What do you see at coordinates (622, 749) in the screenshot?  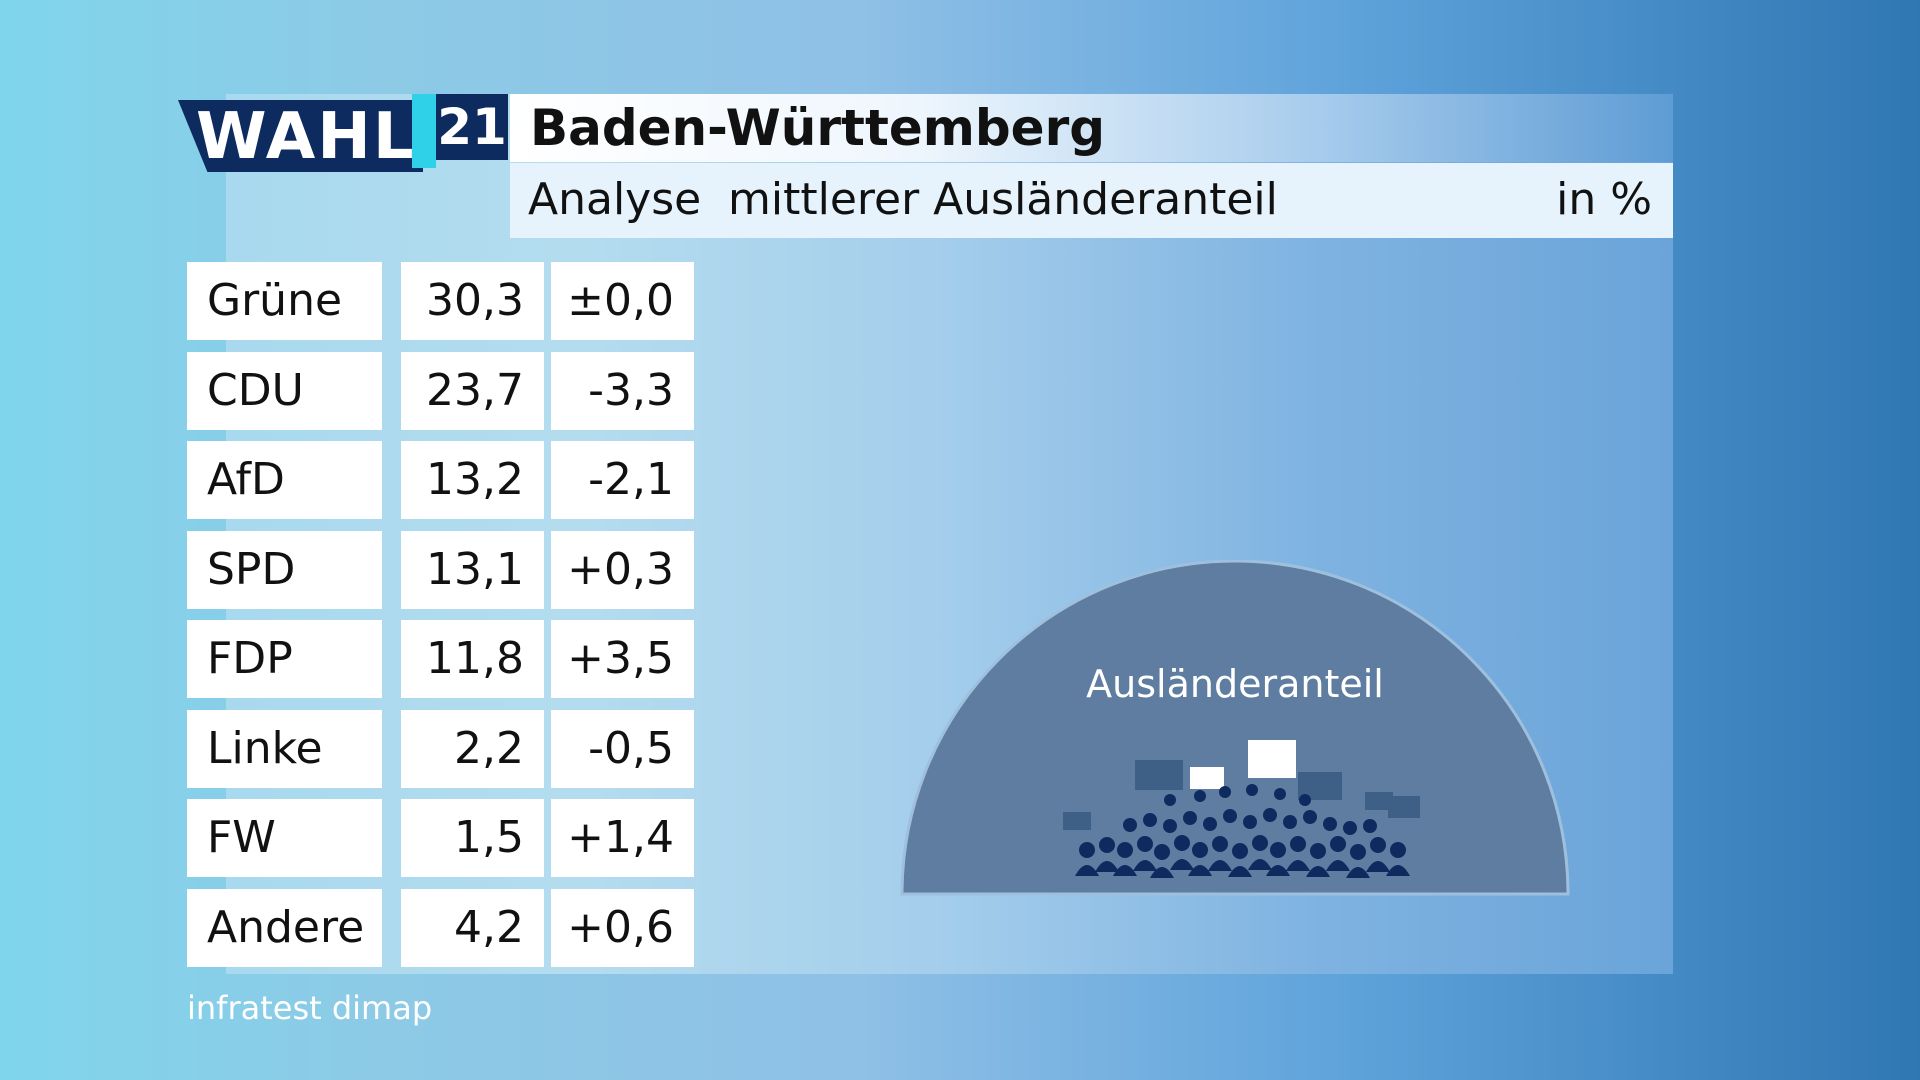 I see `party-change: -0,5` at bounding box center [622, 749].